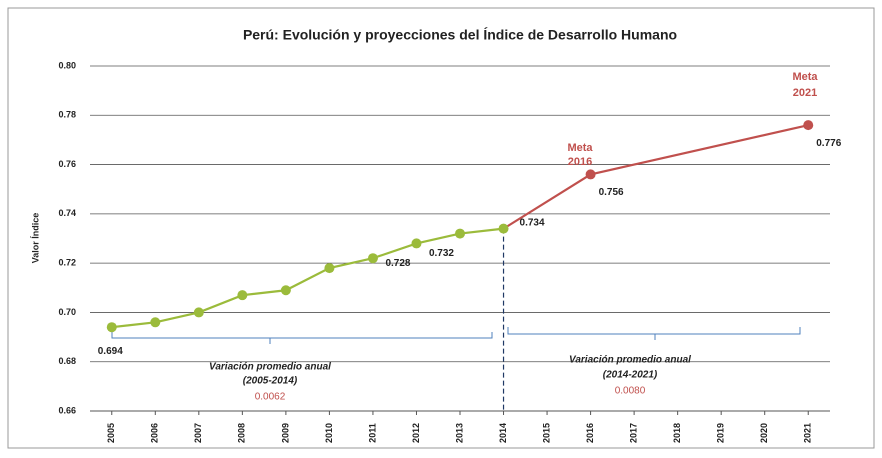  Describe the element at coordinates (110, 351) in the screenshot. I see `data-label: 0.694` at that location.